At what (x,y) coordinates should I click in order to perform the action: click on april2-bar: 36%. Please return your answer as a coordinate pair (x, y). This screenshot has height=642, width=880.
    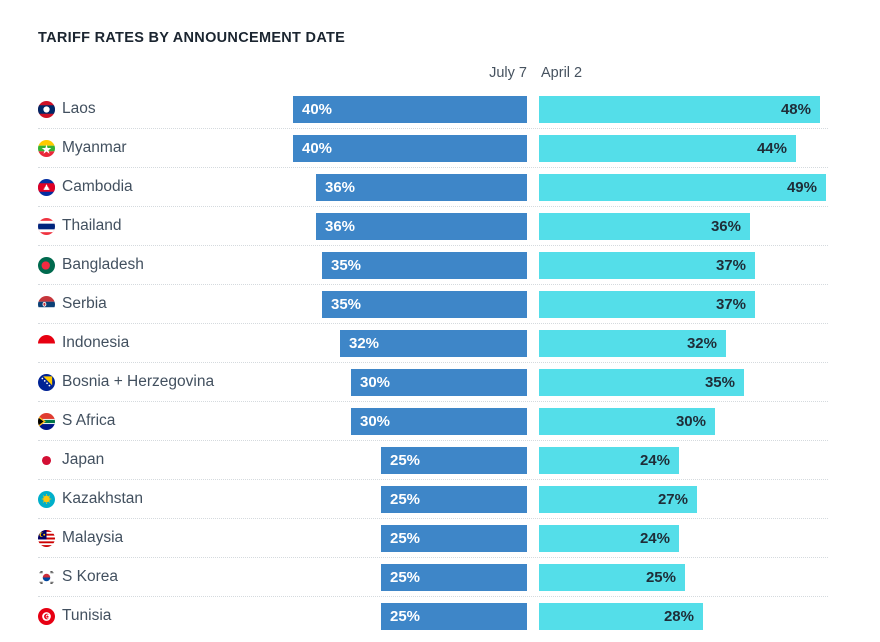
    Looking at the image, I should click on (644, 226).